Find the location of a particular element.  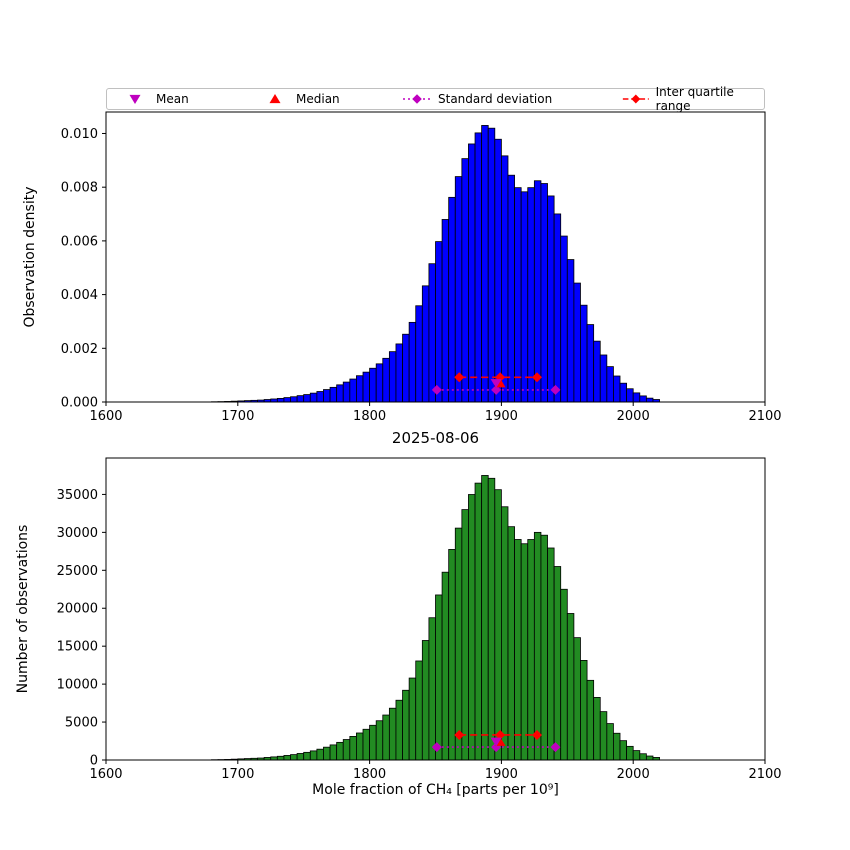

y-tick-label: 30000 is located at coordinates (77, 533).